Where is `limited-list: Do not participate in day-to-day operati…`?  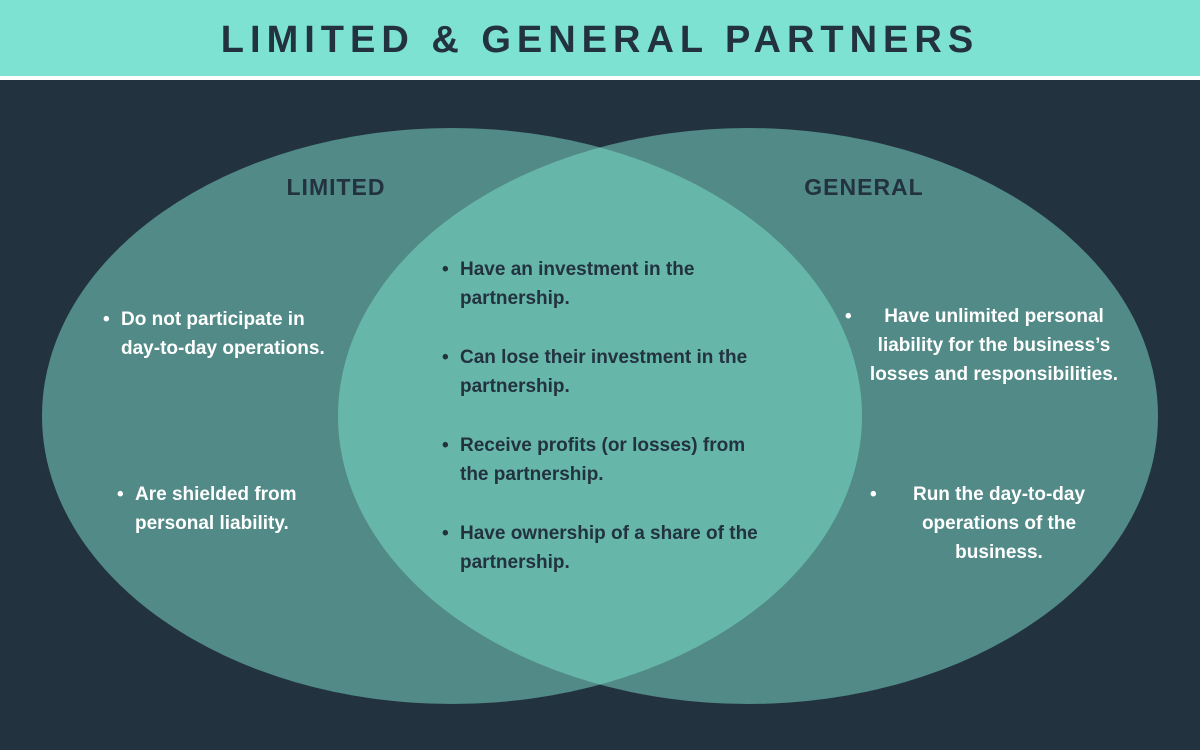 limited-list: Do not participate in day-to-day operati… is located at coordinates (223, 334).